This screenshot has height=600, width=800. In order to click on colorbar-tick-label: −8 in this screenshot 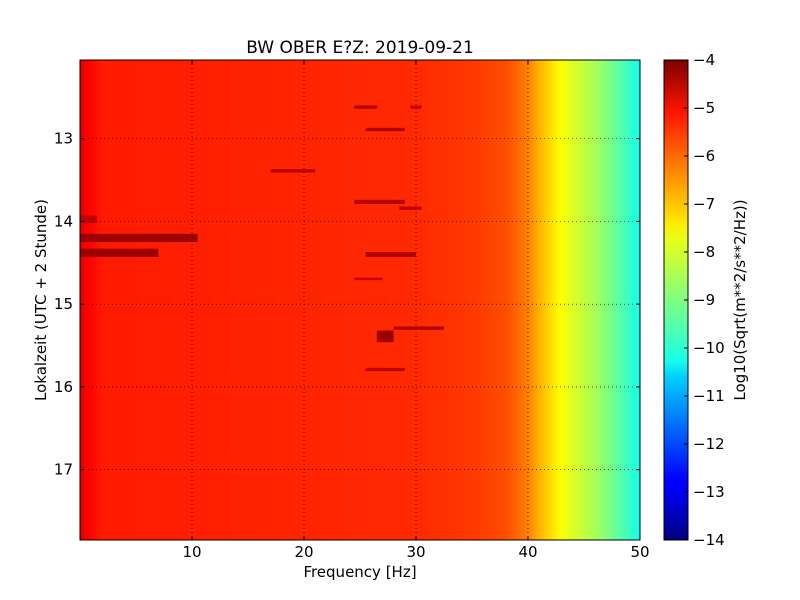, I will do `click(704, 252)`.